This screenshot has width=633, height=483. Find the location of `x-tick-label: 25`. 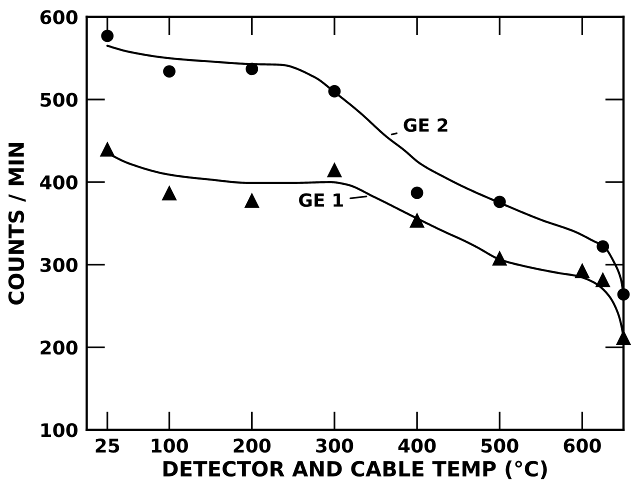

x-tick-label: 25 is located at coordinates (108, 445).